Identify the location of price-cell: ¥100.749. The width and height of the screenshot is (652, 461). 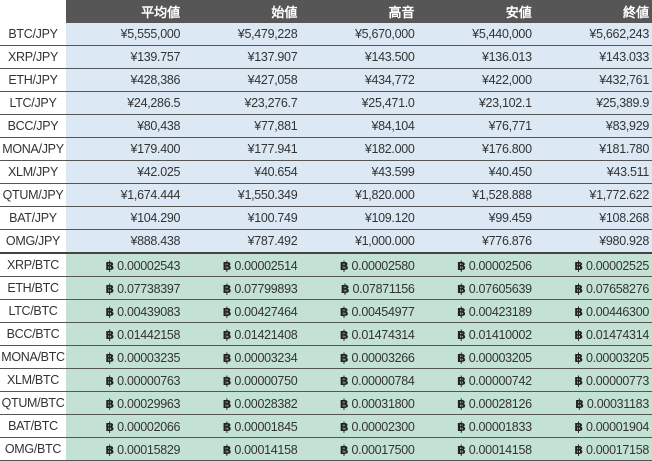
(242, 218).